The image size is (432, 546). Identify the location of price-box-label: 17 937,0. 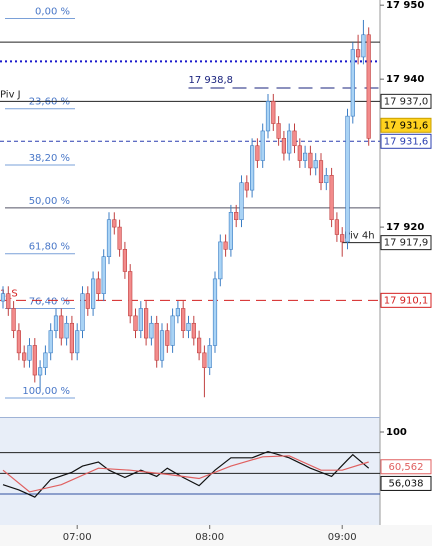
(406, 101).